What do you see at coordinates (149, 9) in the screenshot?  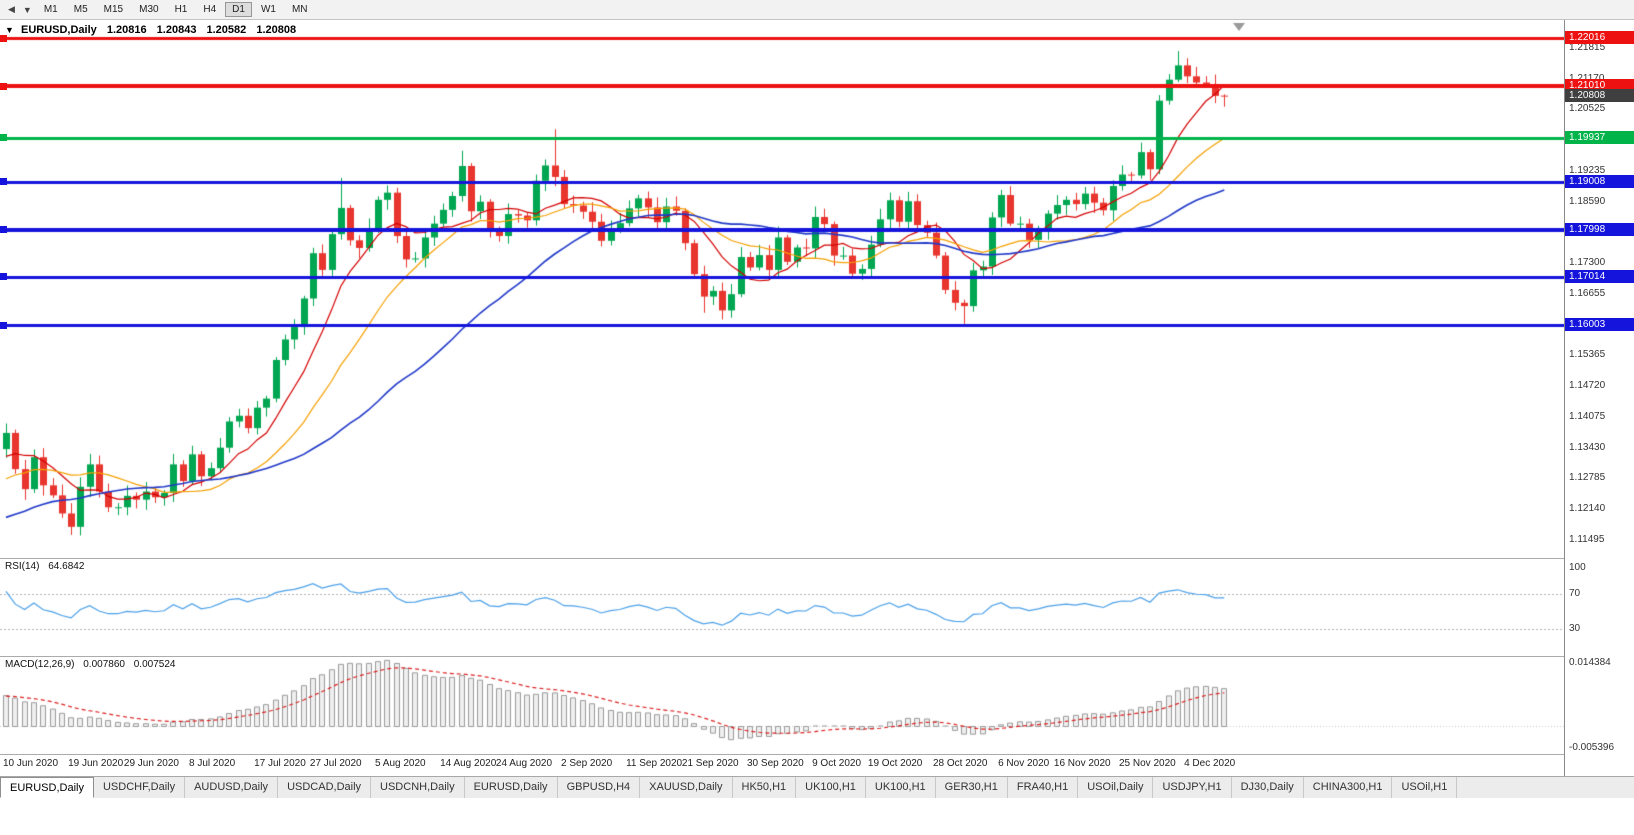 I see `timeframe-m30: M30` at bounding box center [149, 9].